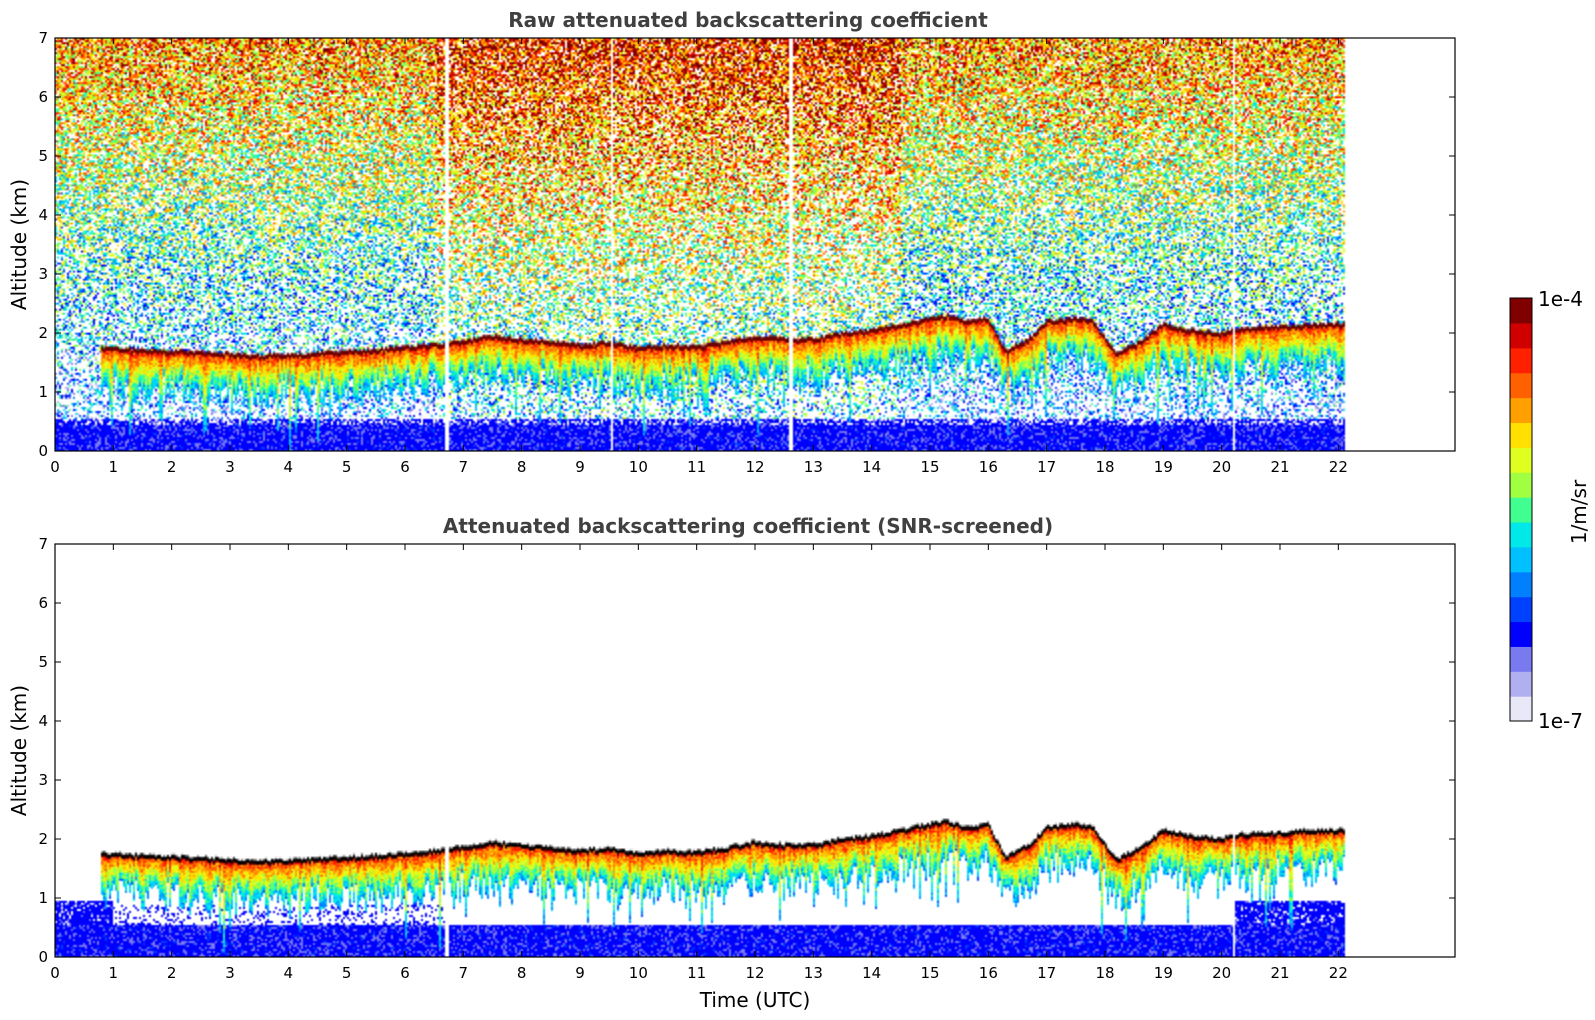  Describe the element at coordinates (755, 1000) in the screenshot. I see `x-axis-label: Time (UTC)` at that location.